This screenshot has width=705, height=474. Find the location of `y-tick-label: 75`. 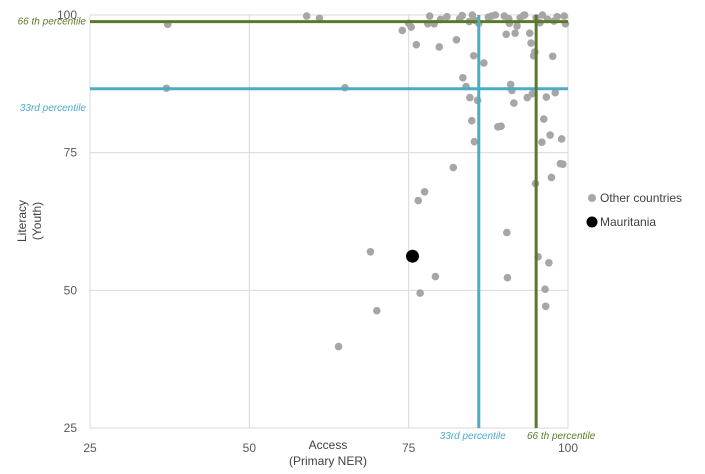

y-tick-label: 75 is located at coordinates (71, 153).